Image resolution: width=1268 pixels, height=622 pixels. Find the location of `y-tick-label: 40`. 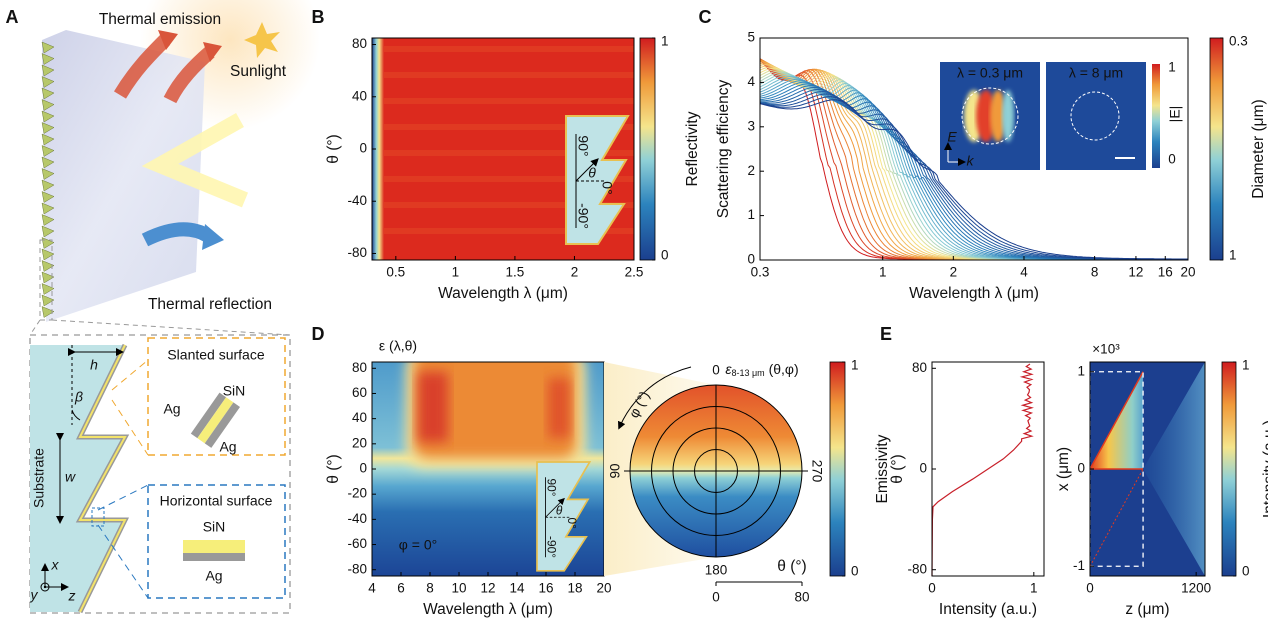

y-tick-label: 40 is located at coordinates (359, 417).